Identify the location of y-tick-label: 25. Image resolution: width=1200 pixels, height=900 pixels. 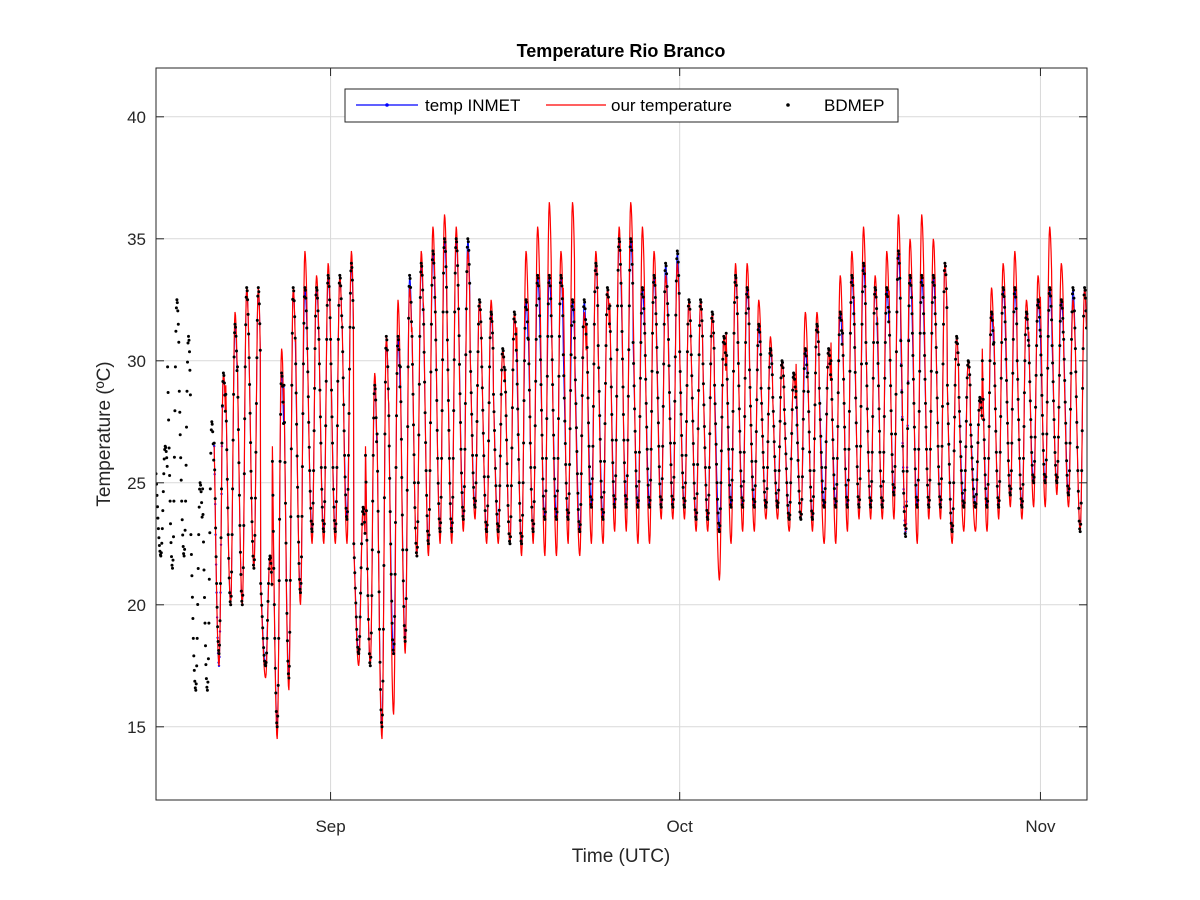
(136, 483).